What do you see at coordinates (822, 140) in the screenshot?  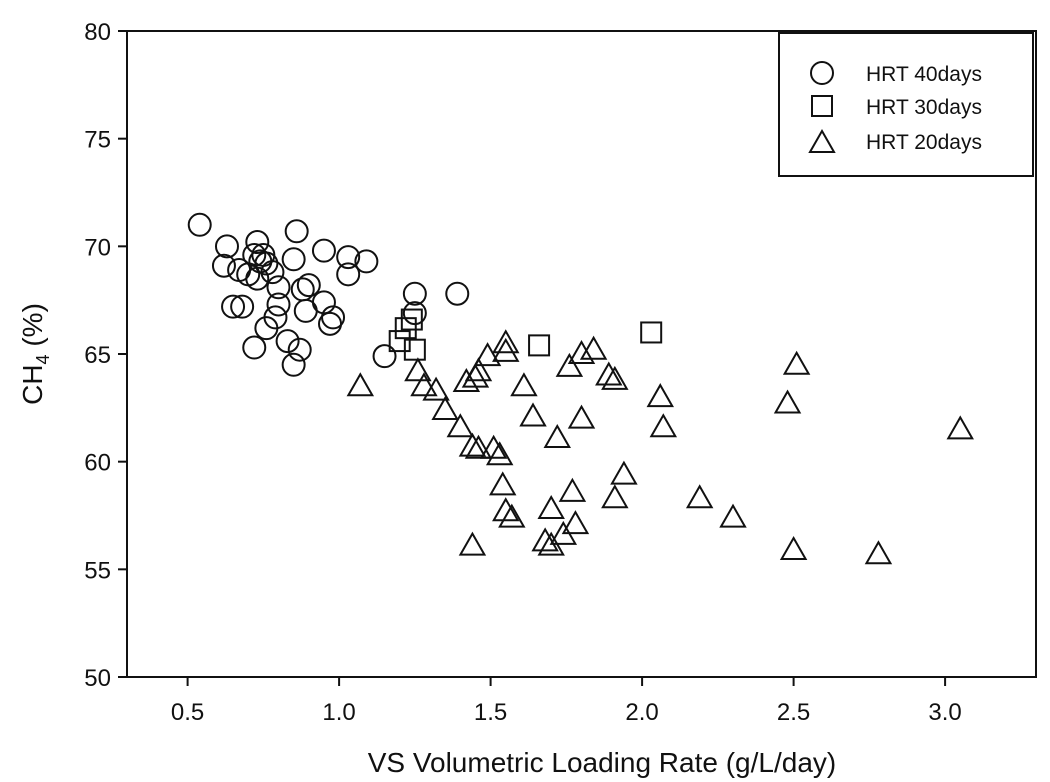 I see `legend-triangle-marker-icon` at bounding box center [822, 140].